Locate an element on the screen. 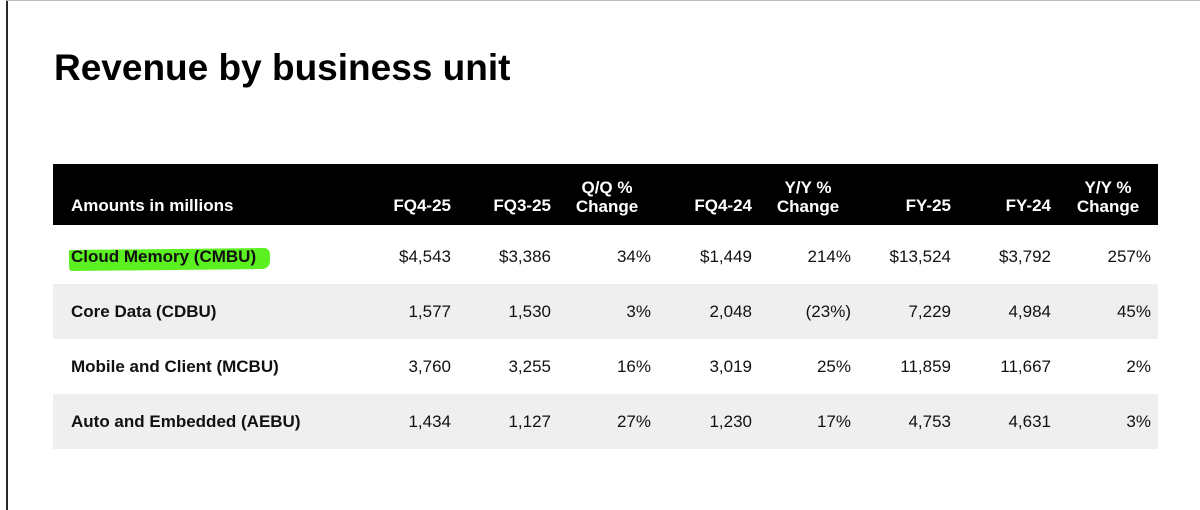  header-yy-change: Y/Y % Change is located at coordinates (808, 194).